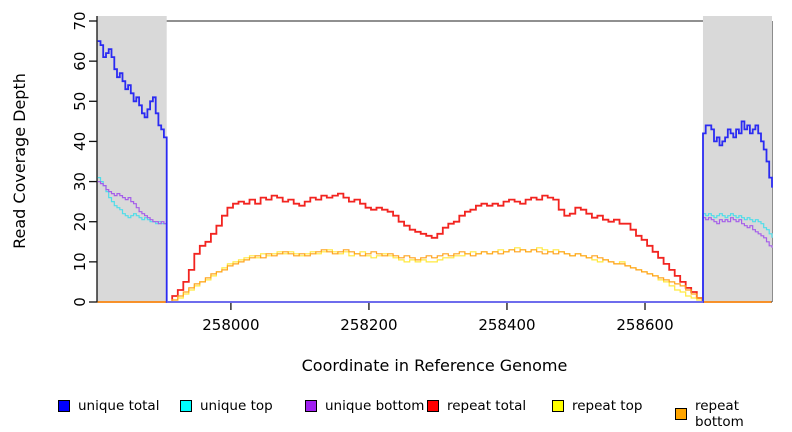 Image resolution: width=792 pixels, height=432 pixels. I want to click on series-repeat-top, so click(434, 275).